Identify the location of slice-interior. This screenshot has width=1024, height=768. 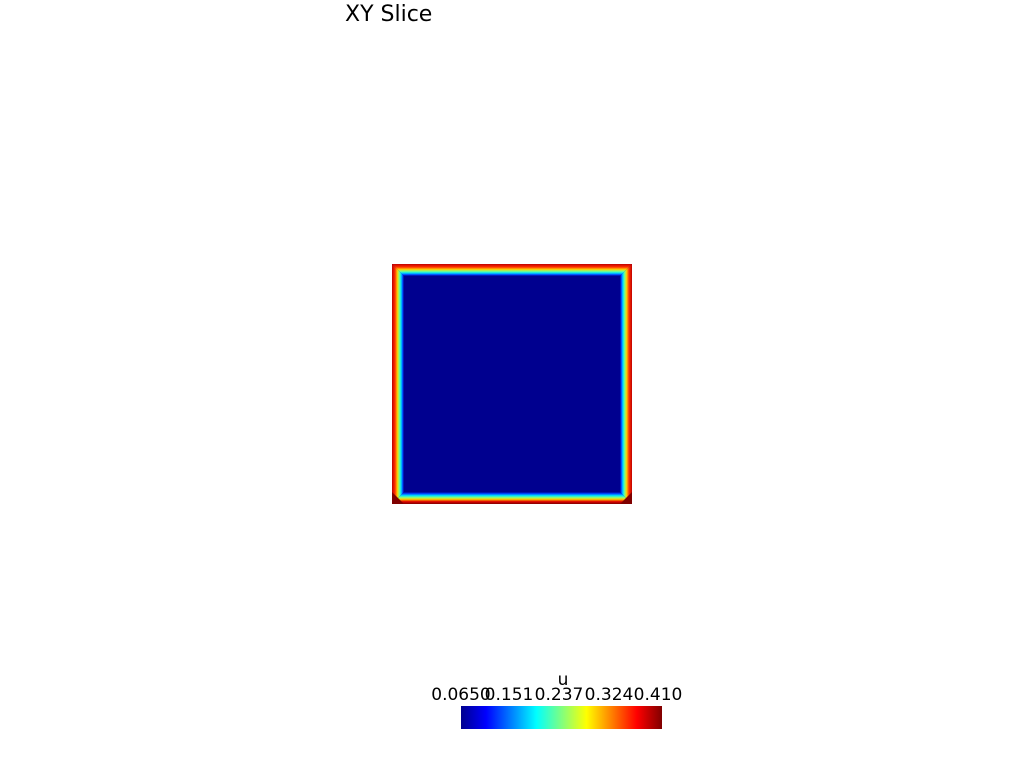
(512, 384).